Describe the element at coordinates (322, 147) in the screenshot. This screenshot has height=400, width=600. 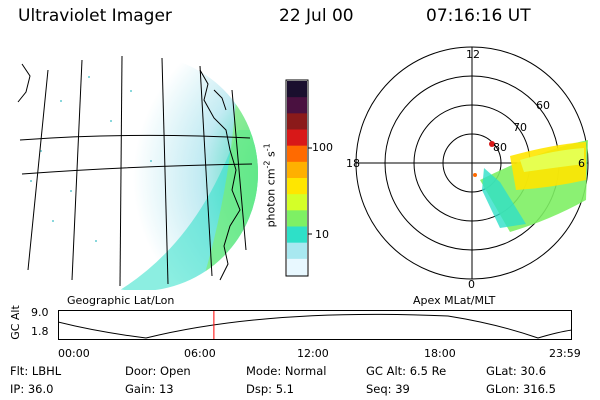
I see `colorbar-tick-100: 100` at that location.